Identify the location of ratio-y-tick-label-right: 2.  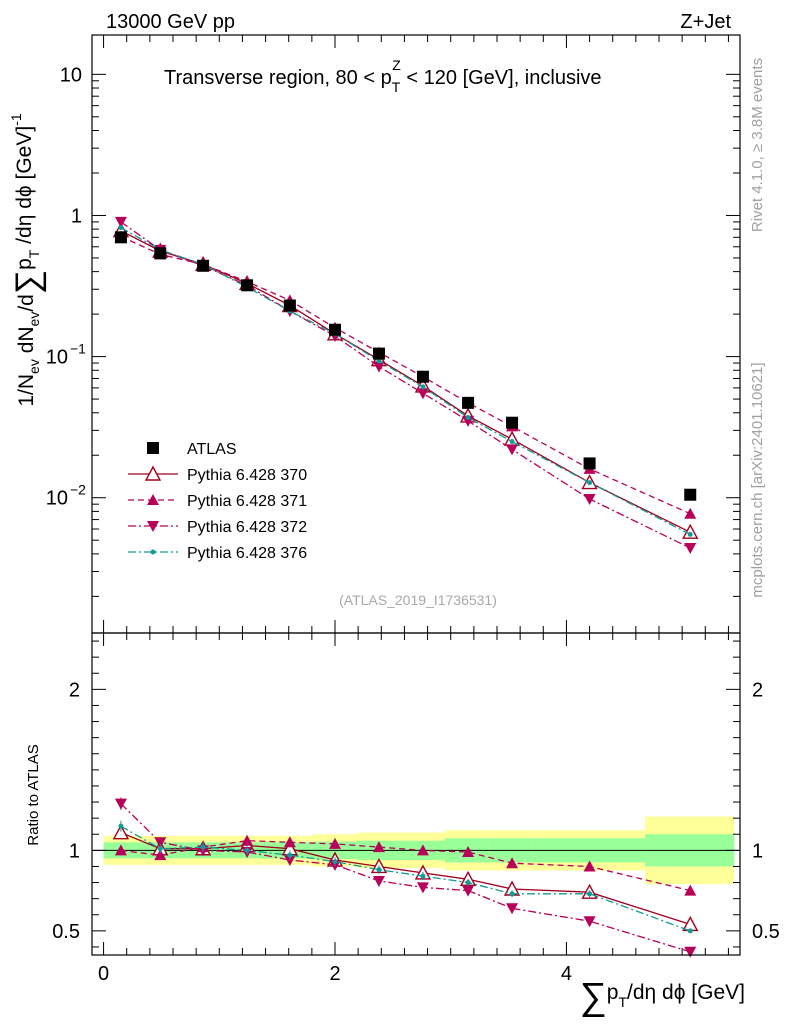
(757, 690).